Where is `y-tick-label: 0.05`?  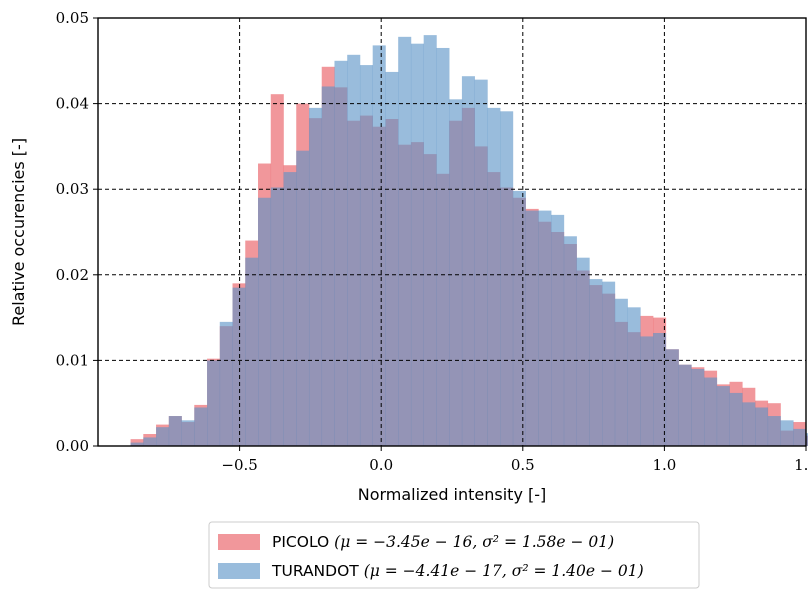
y-tick-label: 0.05 is located at coordinates (72, 18).